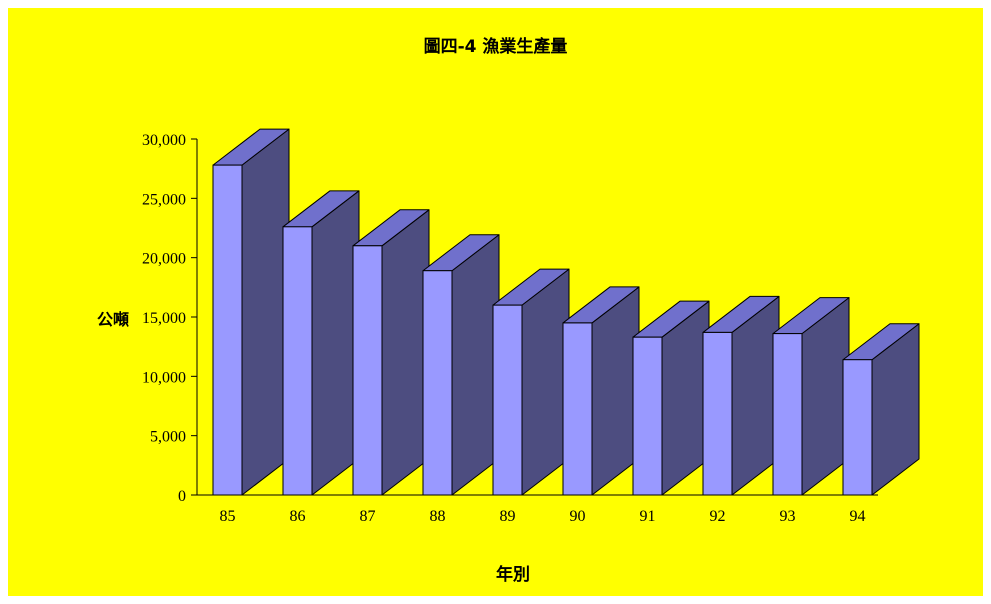 This screenshot has height=604, width=991. Describe the element at coordinates (578, 516) in the screenshot. I see `x-tick-label: 90` at that location.